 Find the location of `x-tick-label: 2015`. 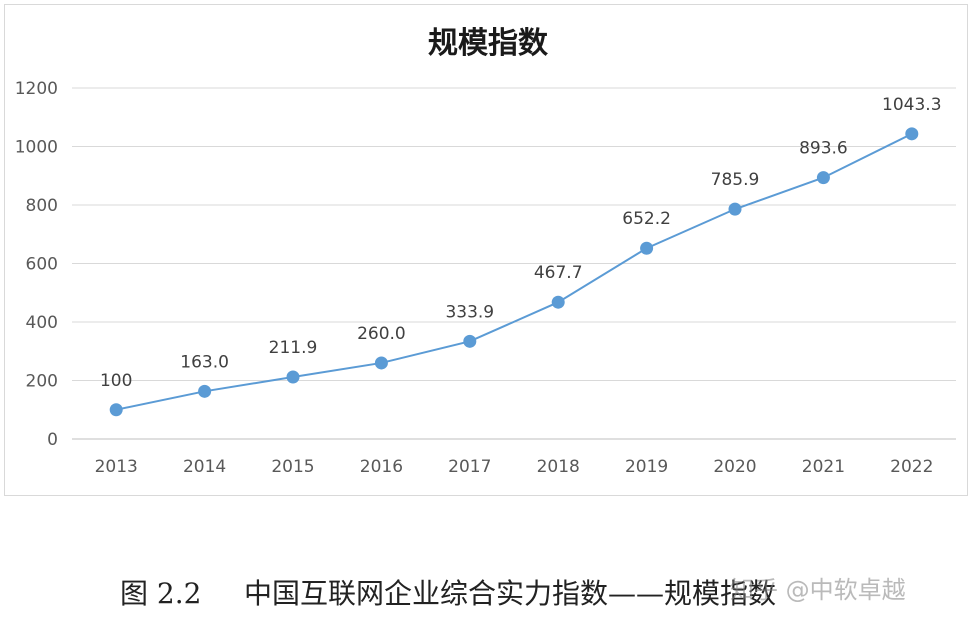

x-tick-label: 2015 is located at coordinates (292, 467).